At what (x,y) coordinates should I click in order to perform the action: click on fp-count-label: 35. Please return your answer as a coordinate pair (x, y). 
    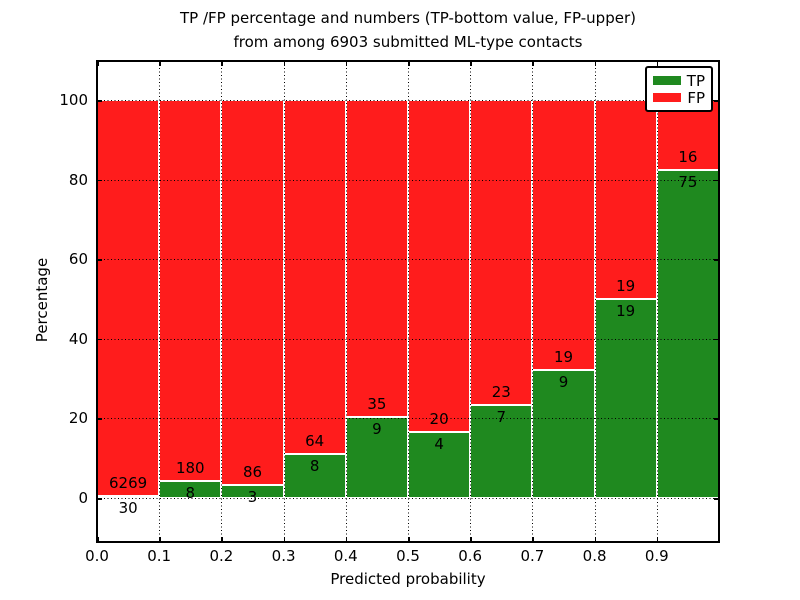
    Looking at the image, I should click on (377, 403).